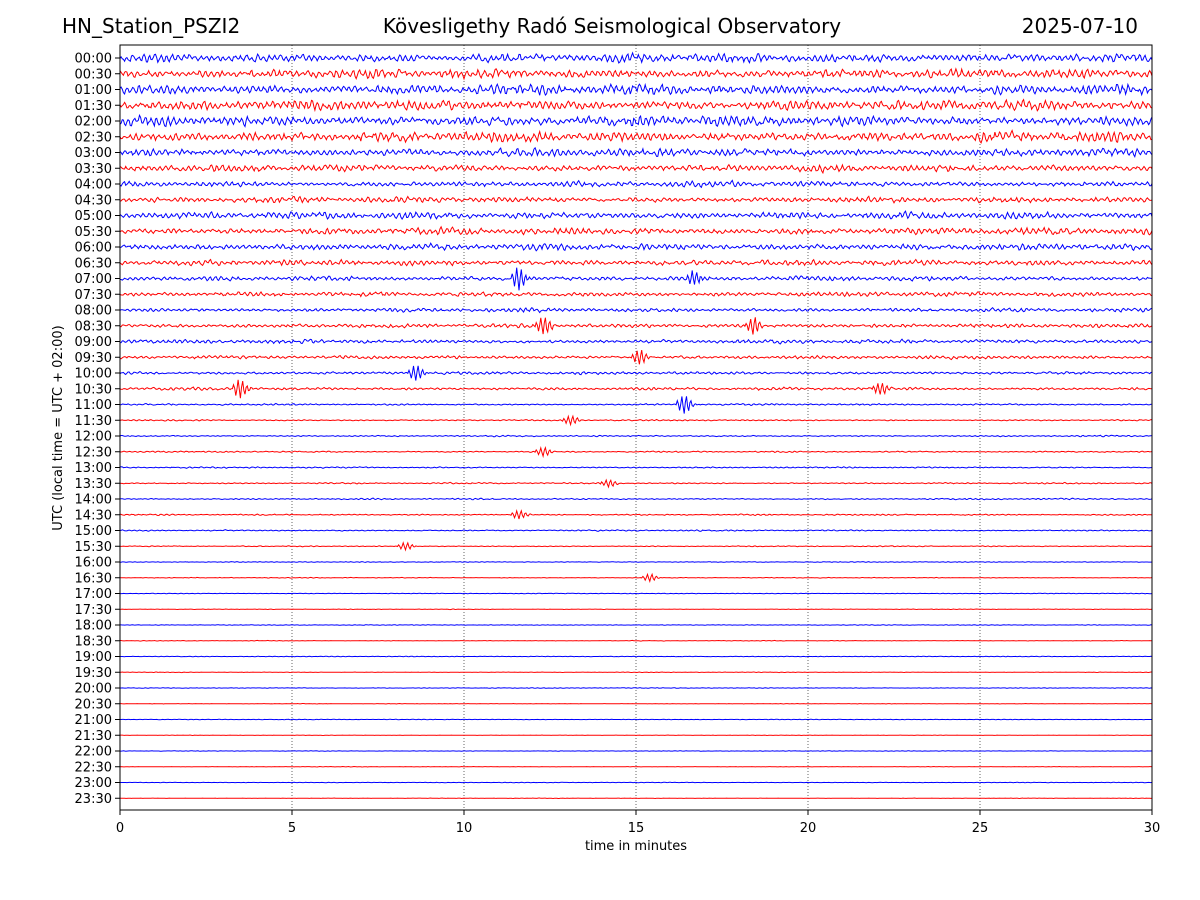 The width and height of the screenshot is (1200, 900). Describe the element at coordinates (93, 200) in the screenshot. I see `y-tick-label: 04:30` at that location.